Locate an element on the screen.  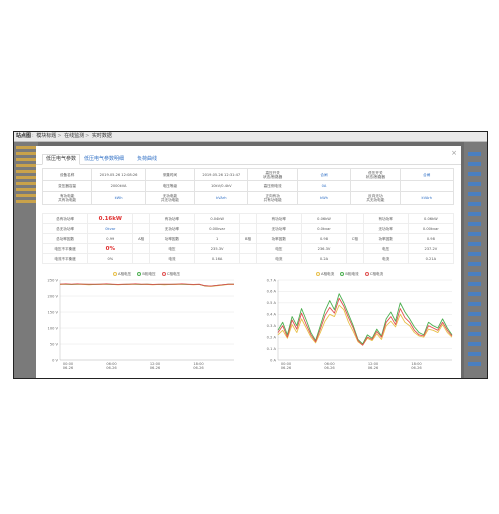
legend-item: A相电流 is located at coordinates (325, 274).